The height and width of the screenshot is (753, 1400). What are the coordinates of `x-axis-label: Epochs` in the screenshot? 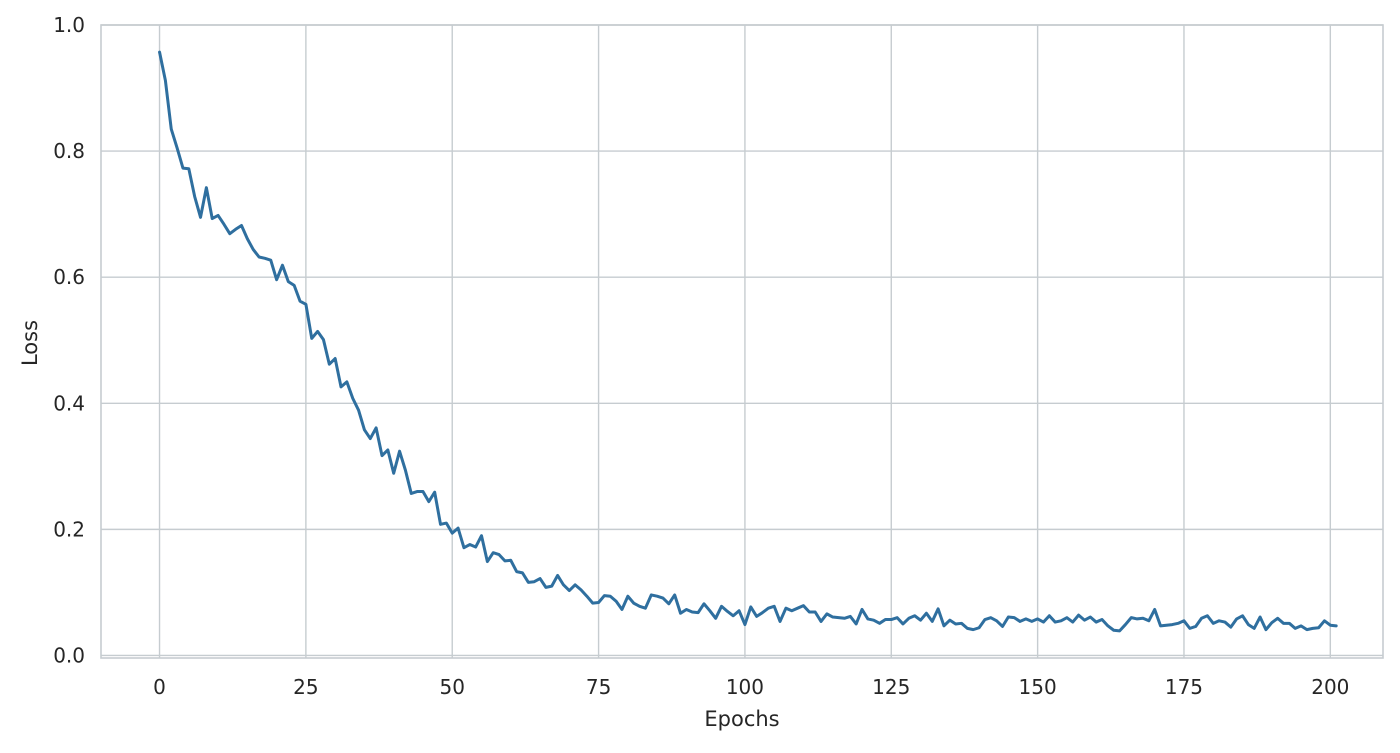 It's located at (741, 719).